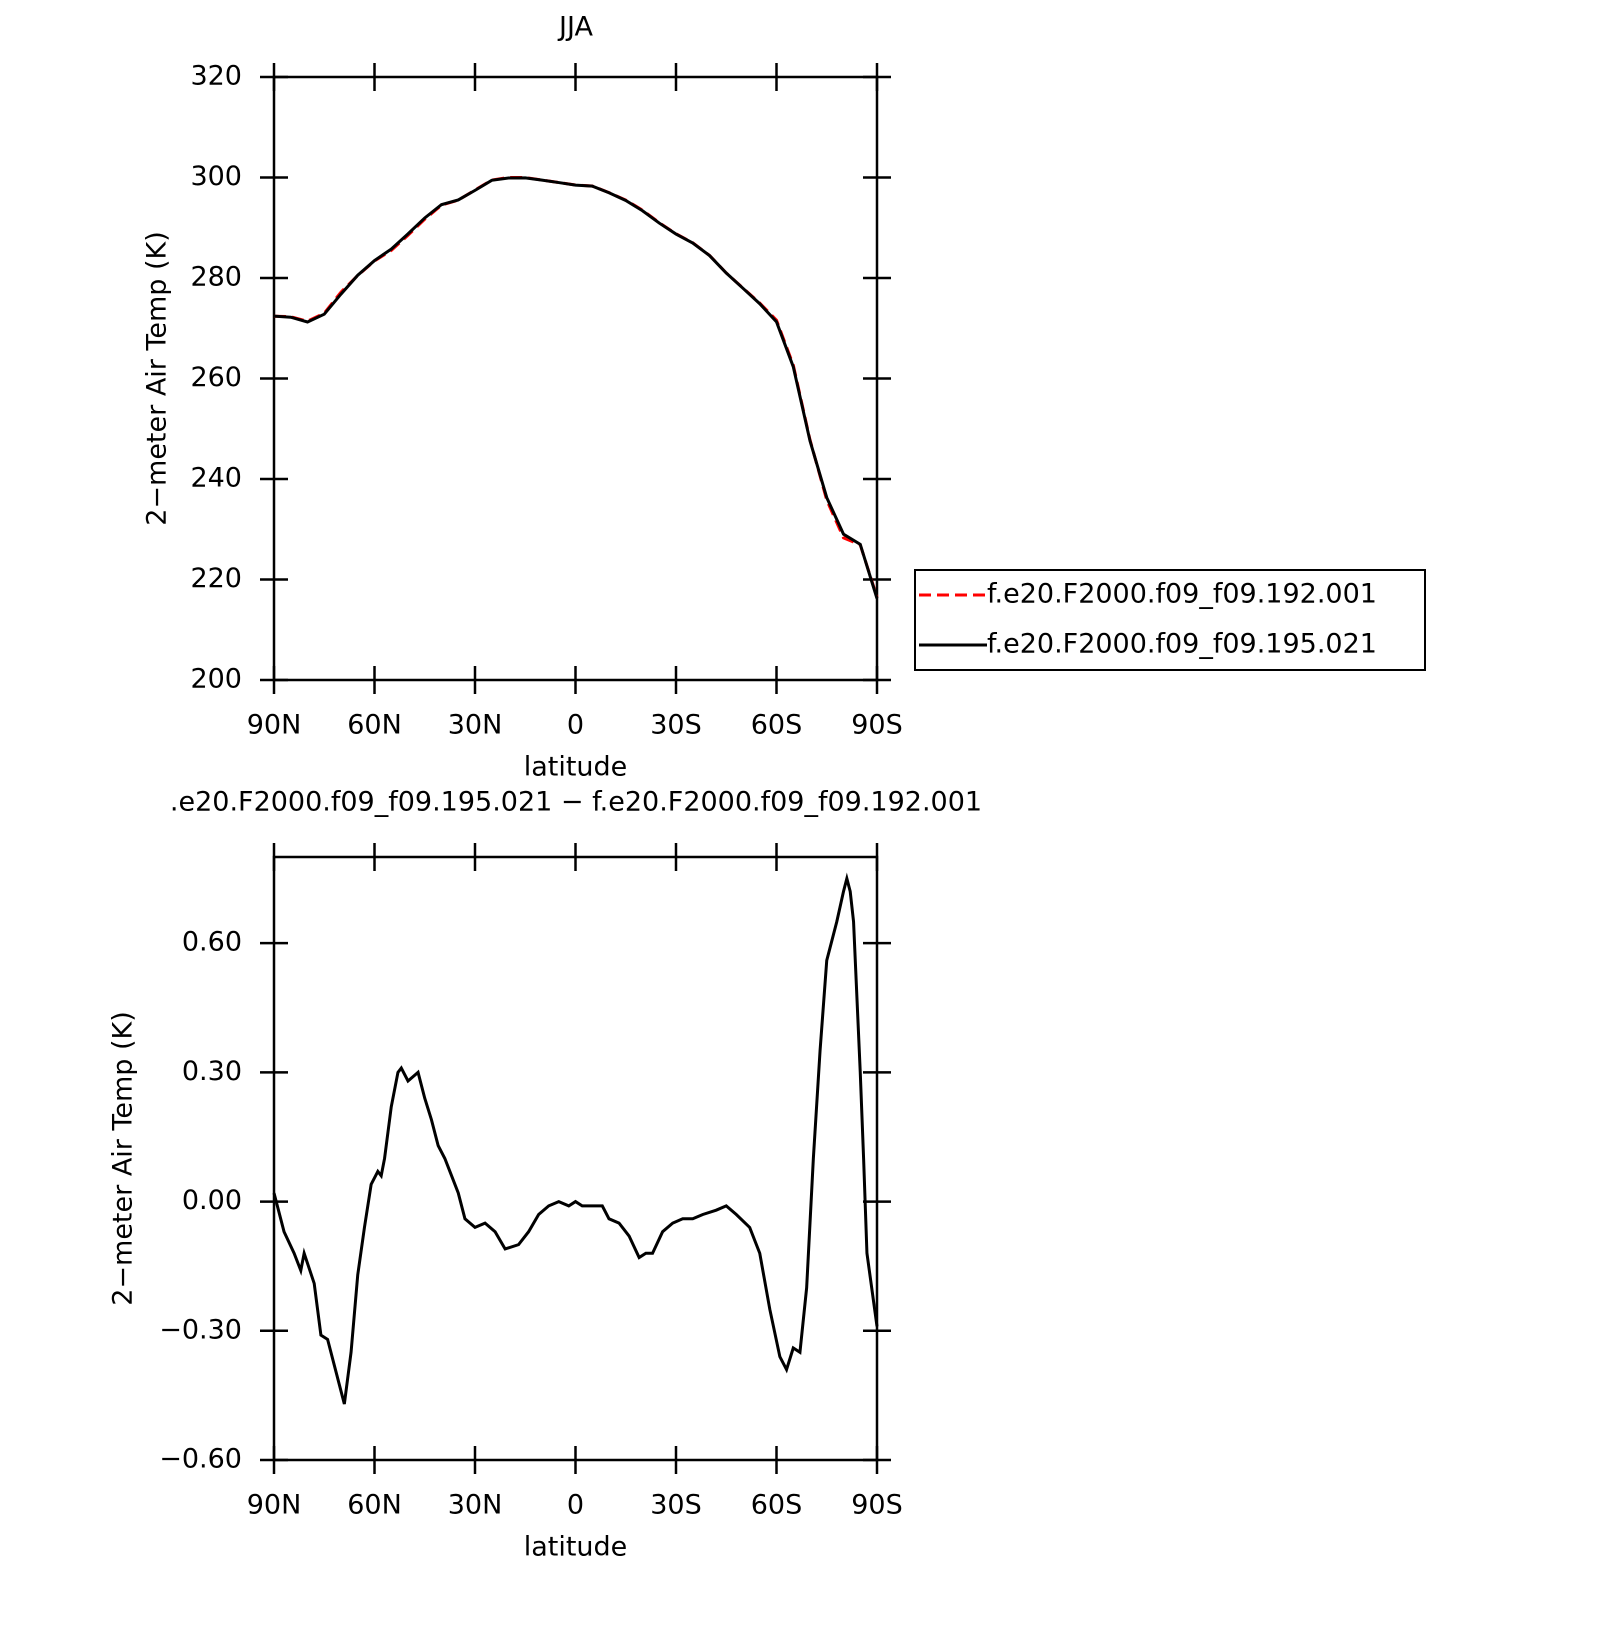 This screenshot has width=1599, height=1641. What do you see at coordinates (216, 176) in the screenshot?
I see `y-tick-label: 300` at bounding box center [216, 176].